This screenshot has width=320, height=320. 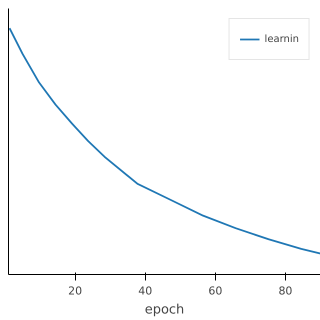 I want to click on x-tick-label: 80, so click(x=285, y=291).